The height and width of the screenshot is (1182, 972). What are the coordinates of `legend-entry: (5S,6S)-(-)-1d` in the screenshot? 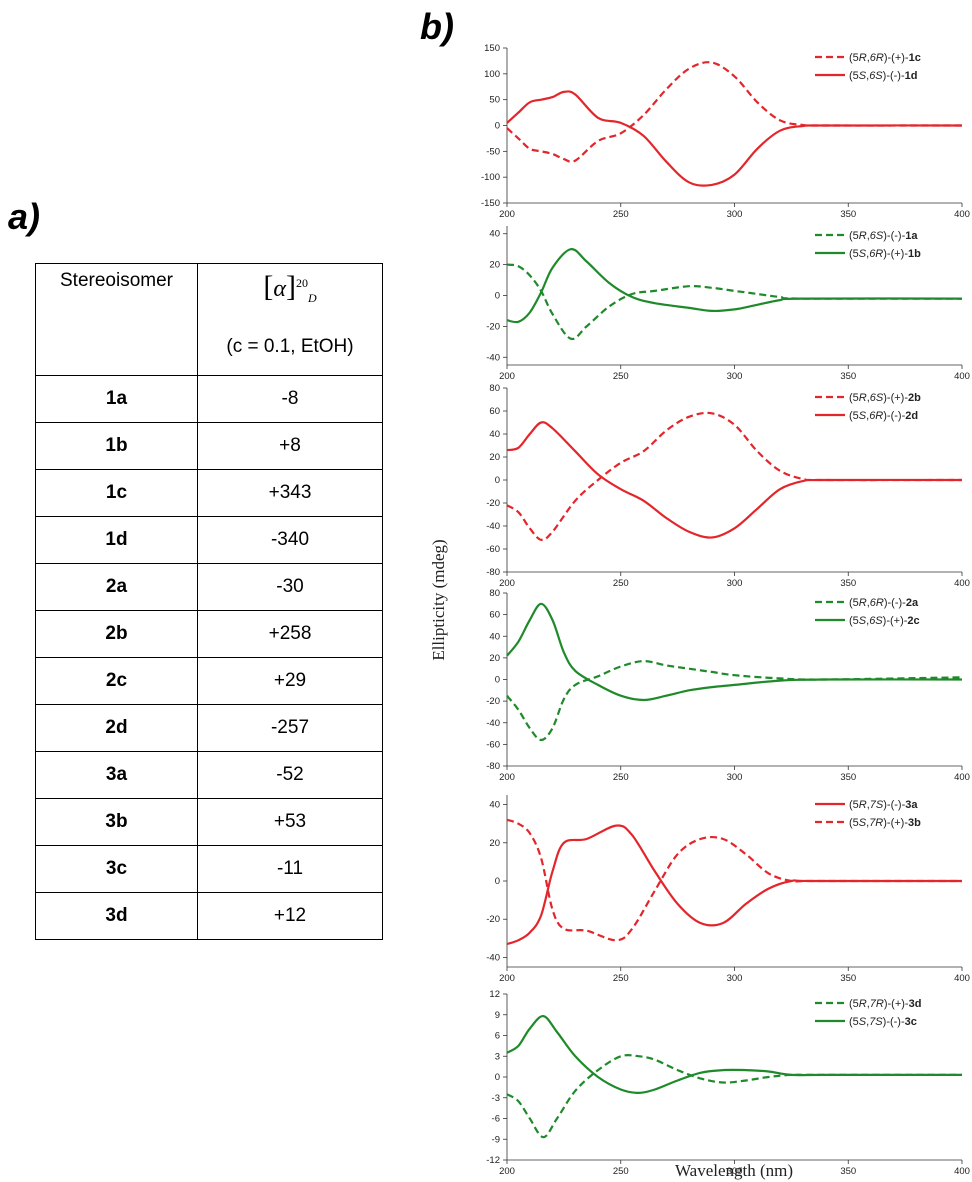 It's located at (883, 76).